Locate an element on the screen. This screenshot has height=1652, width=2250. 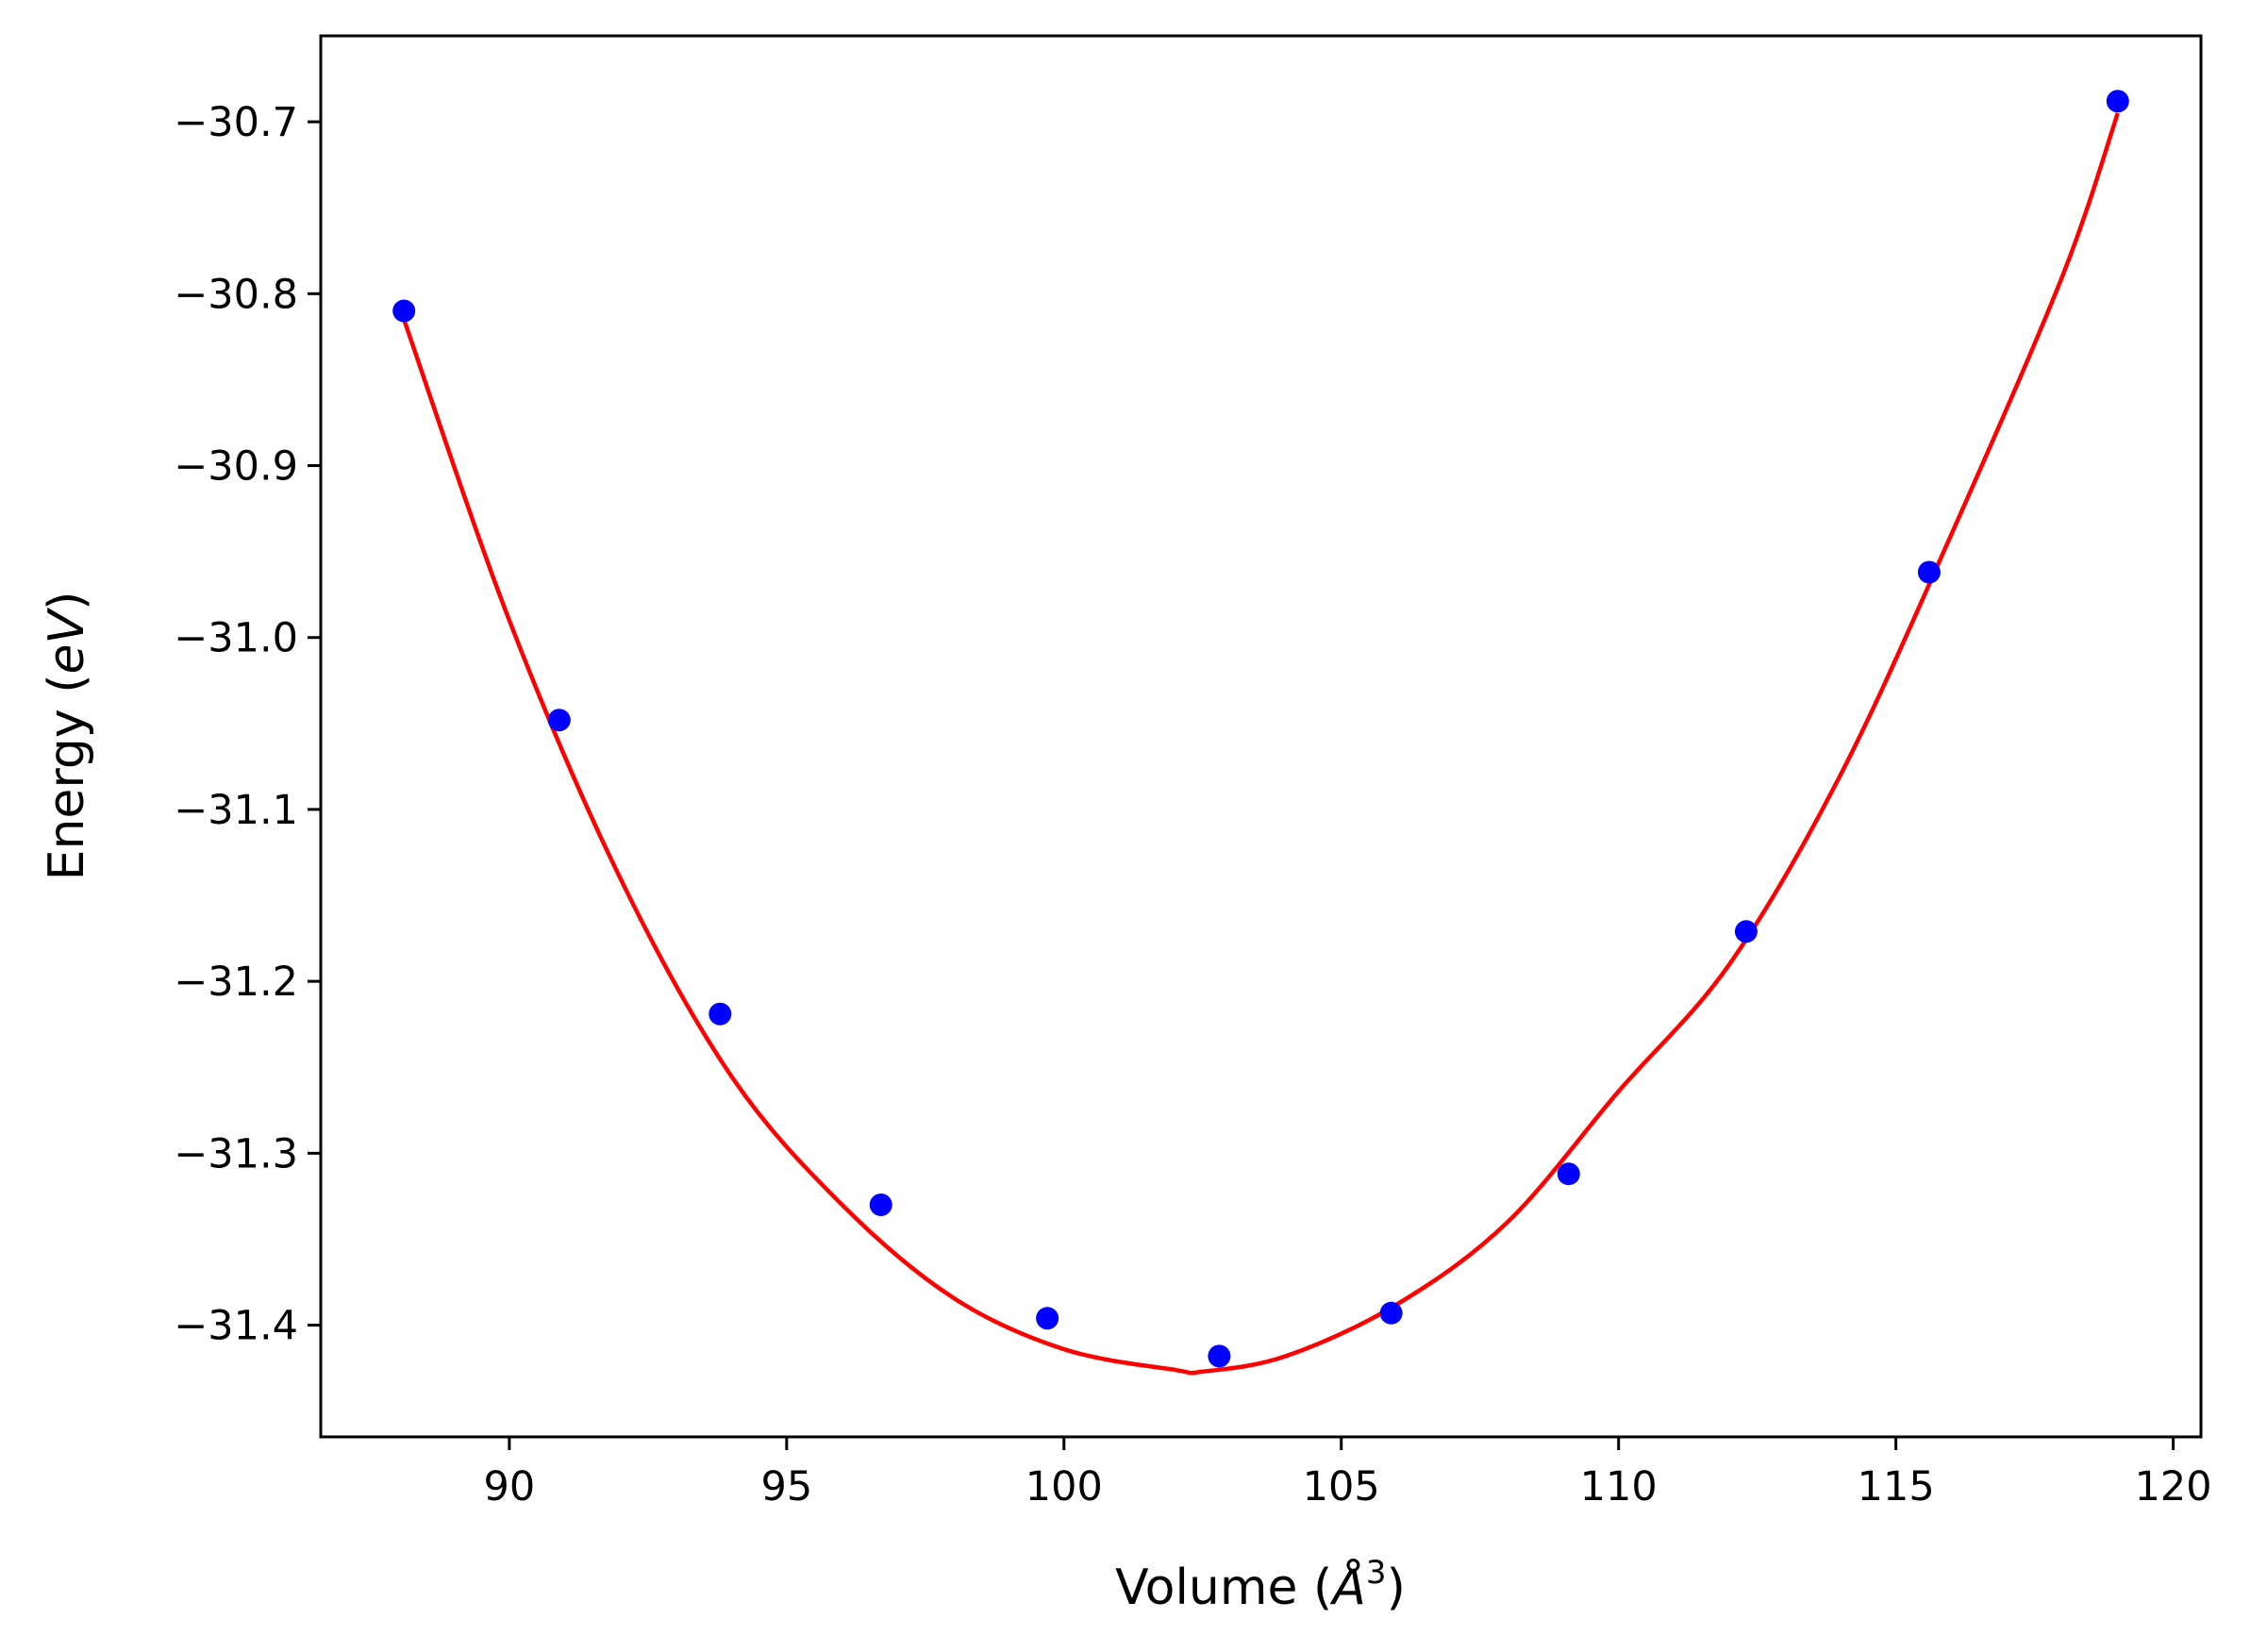
x-tick-label: 105 is located at coordinates (1341, 1486).